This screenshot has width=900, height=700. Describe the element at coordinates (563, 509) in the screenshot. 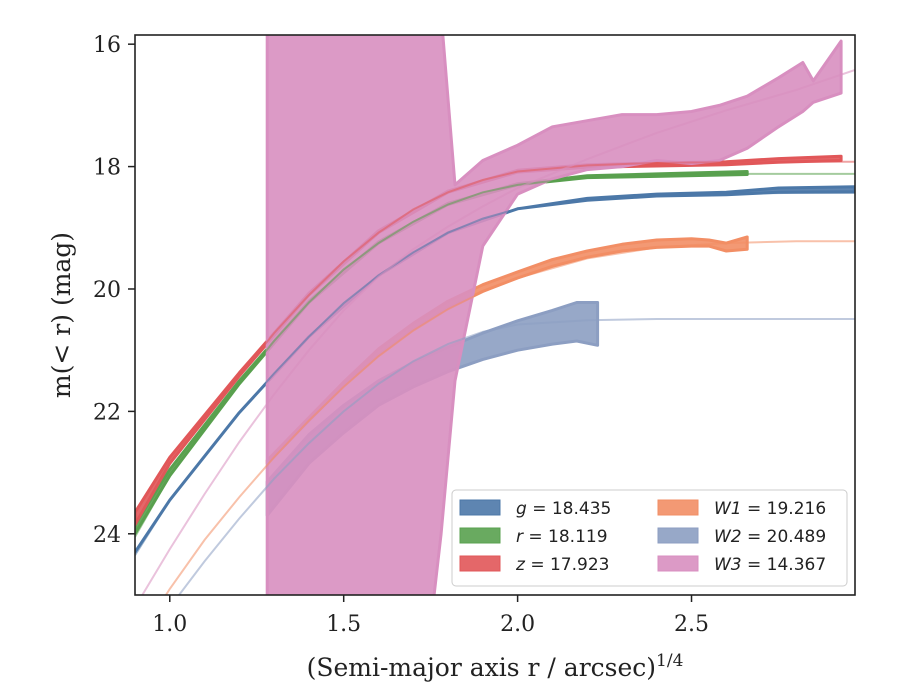

I see `legend-label-g: g = 18.435` at that location.